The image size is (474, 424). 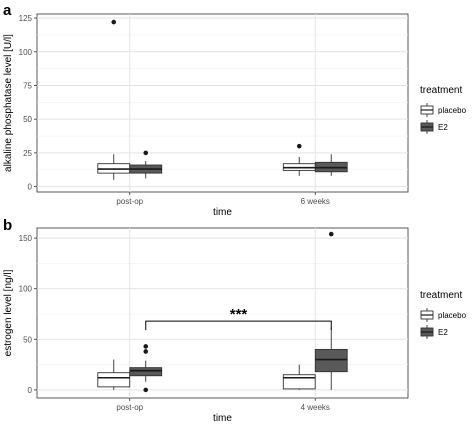 What do you see at coordinates (315, 407) in the screenshot?
I see `x-tick-label: 4 weeks` at bounding box center [315, 407].